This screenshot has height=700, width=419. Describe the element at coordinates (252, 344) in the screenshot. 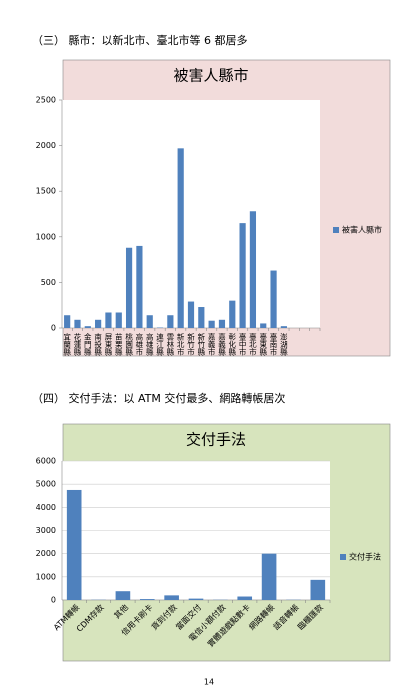

I see `x-tick-label: 臺北市` at that location.